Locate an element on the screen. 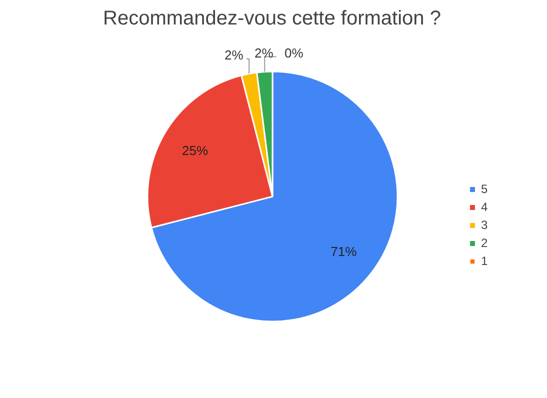 This screenshot has width=547, height=398. data-label: 71% is located at coordinates (344, 252).